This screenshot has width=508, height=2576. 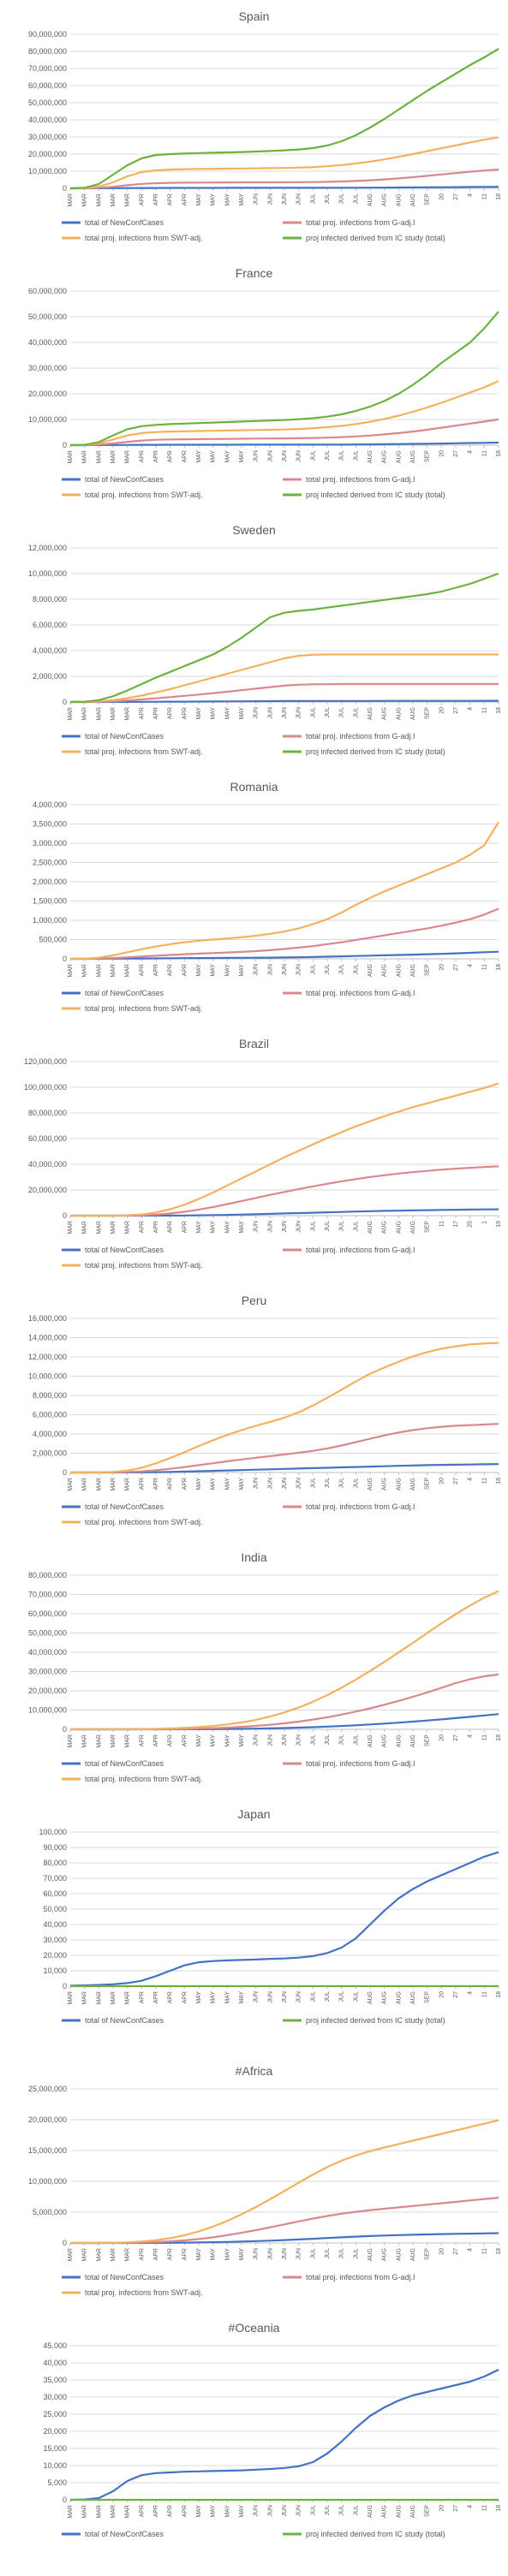 I want to click on y-tick-label: 40,000,000, so click(x=47, y=343).